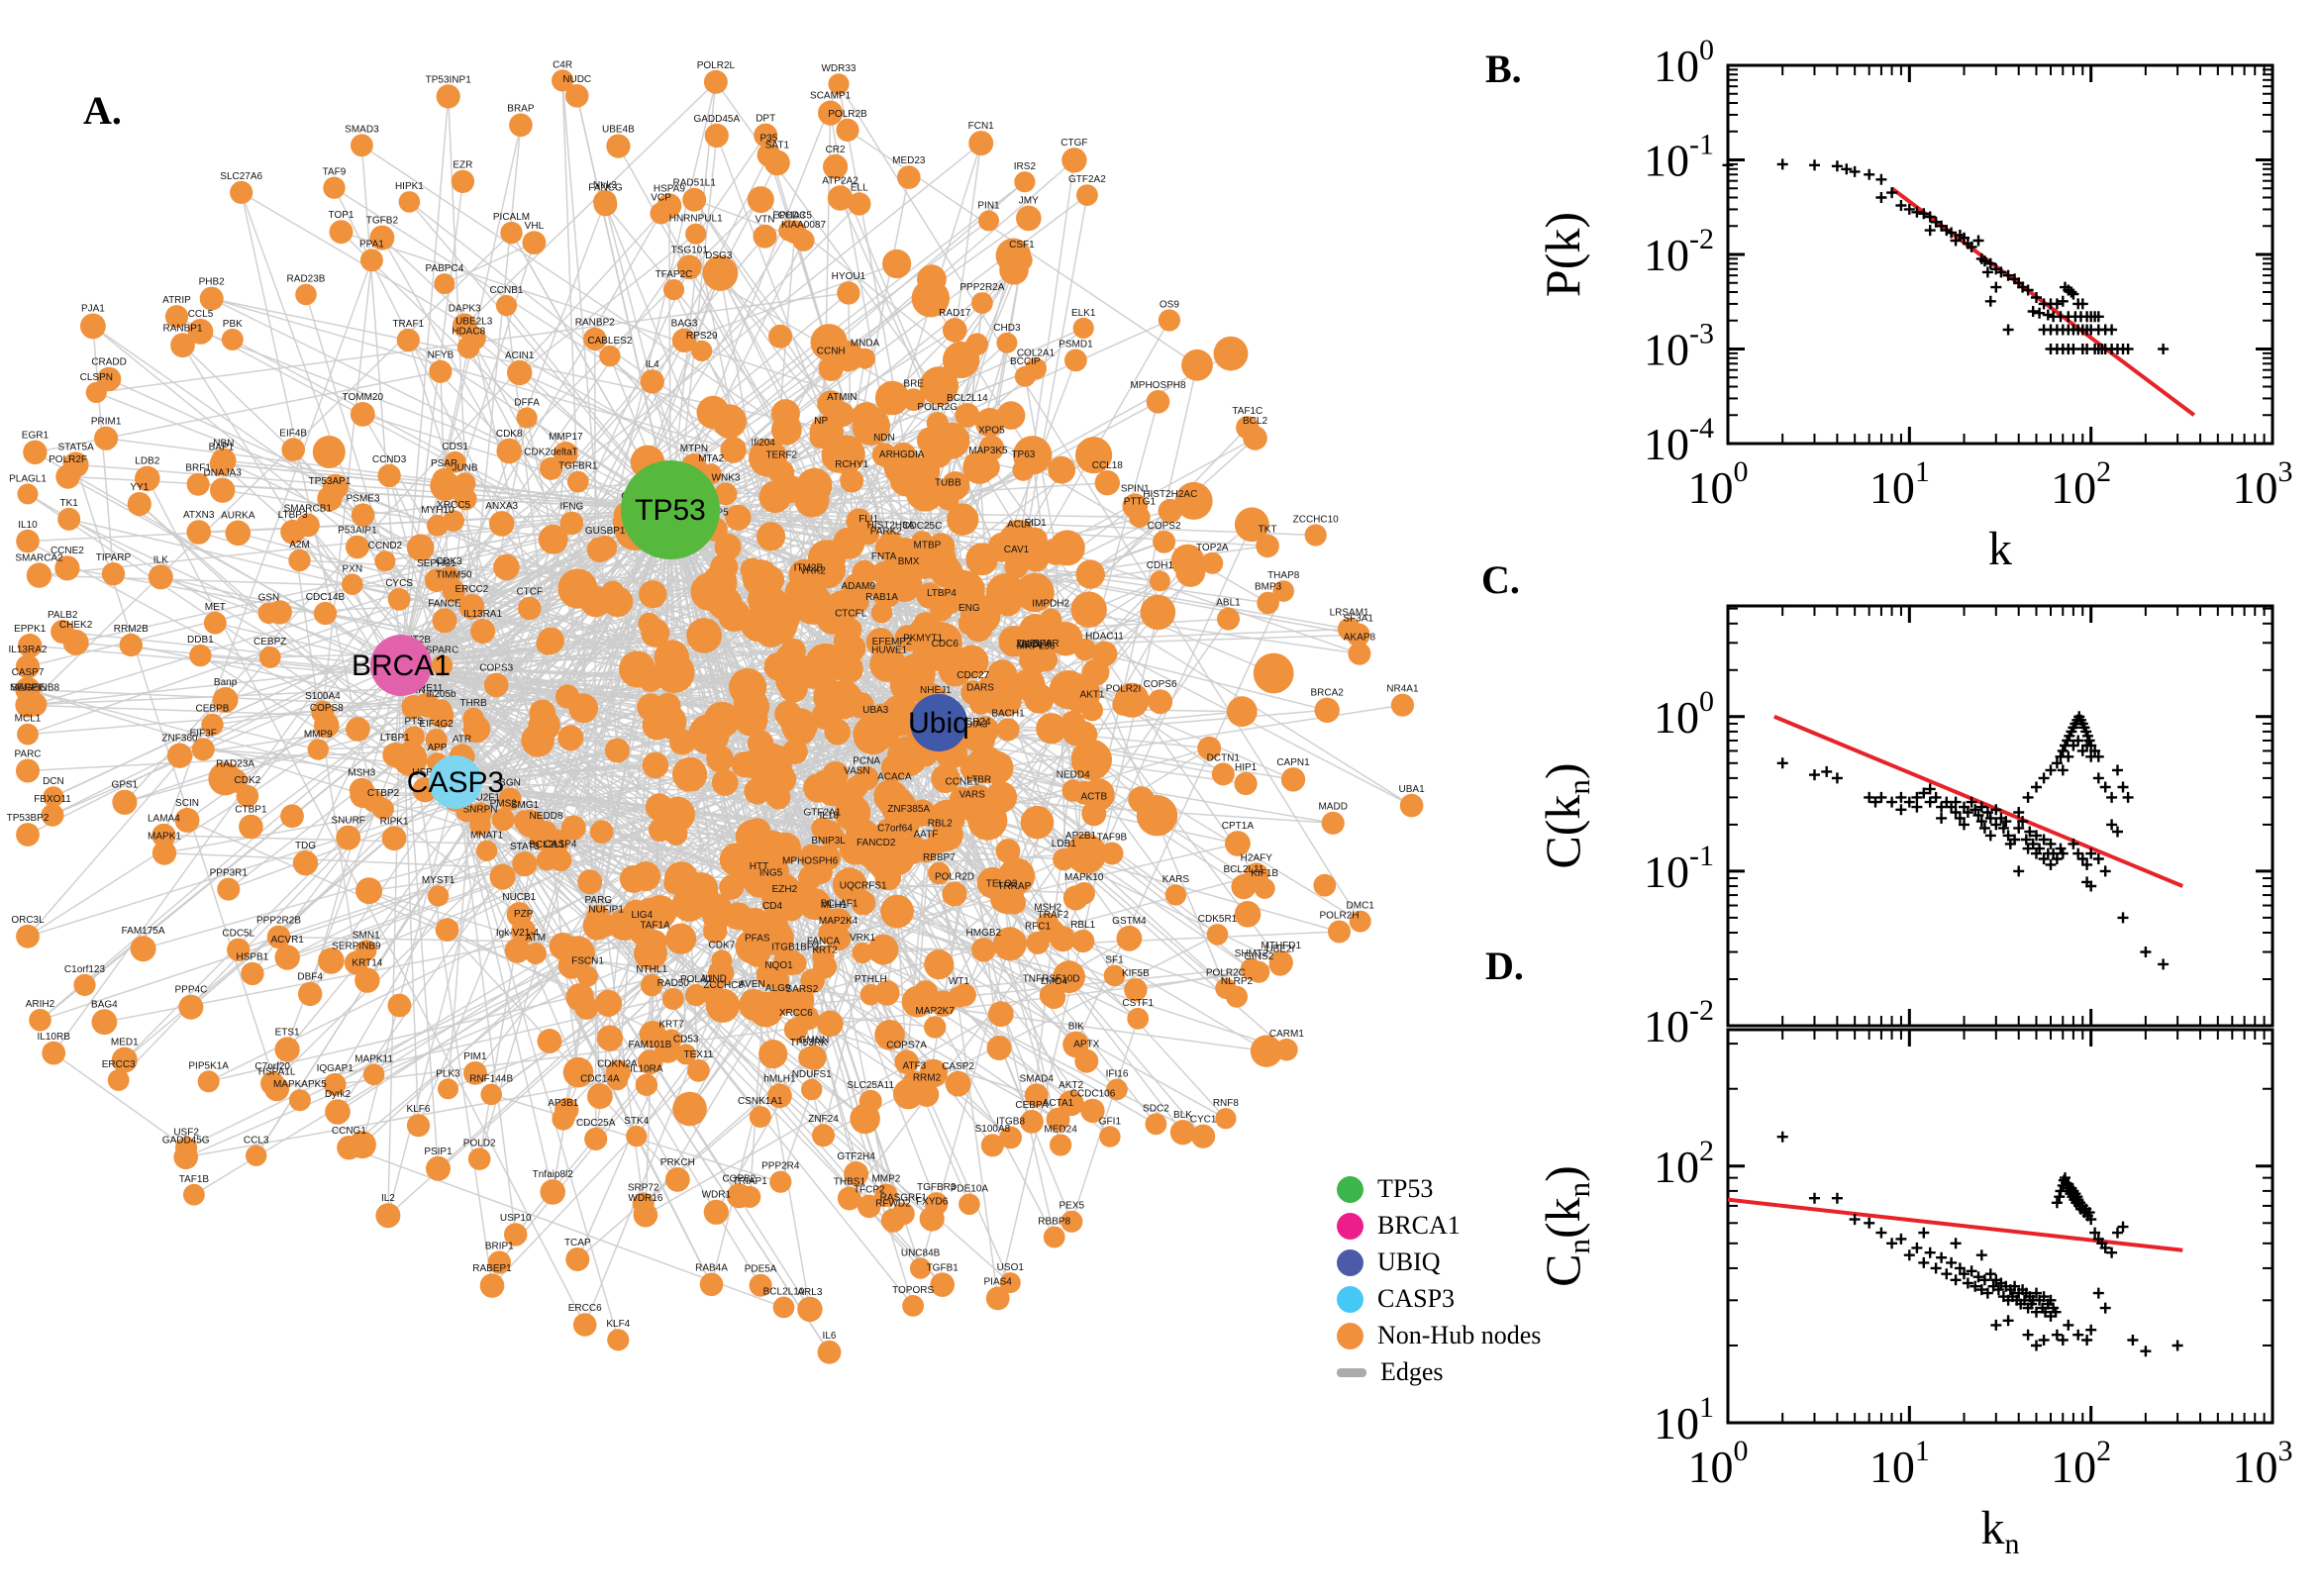  Describe the element at coordinates (1176, 880) in the screenshot. I see `network-node-label: KARS` at that location.